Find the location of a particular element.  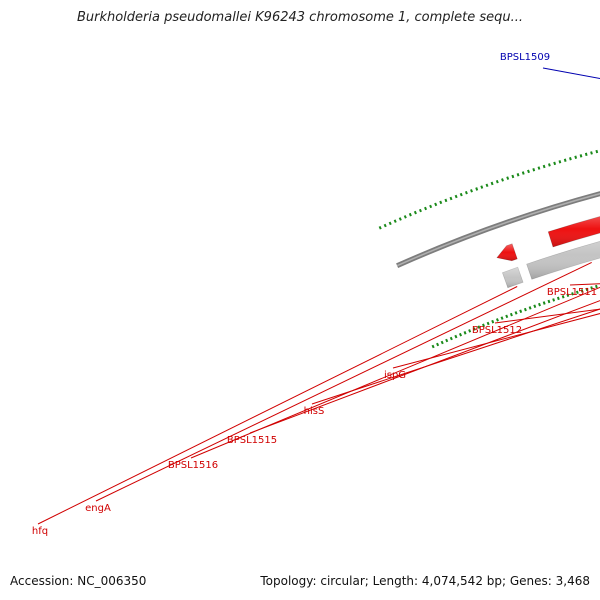

gene-label-bpsl1509: BPSL1509 is located at coordinates (525, 57).